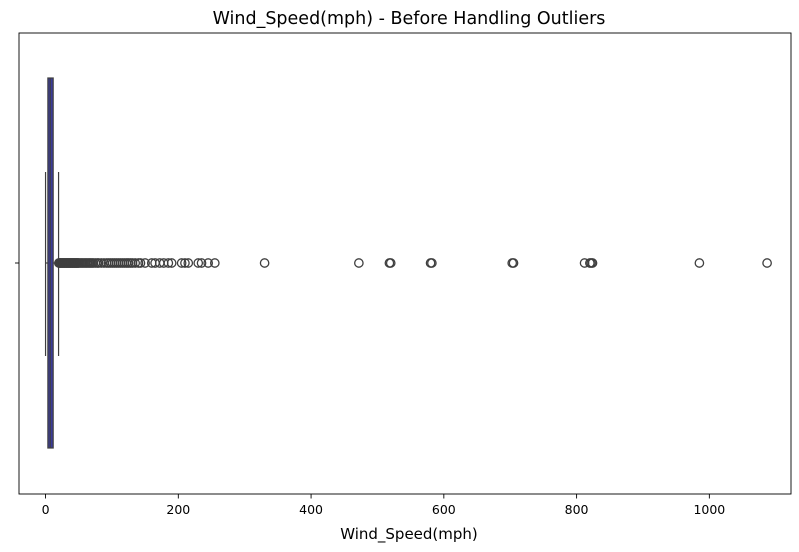 The image size is (799, 552). Describe the element at coordinates (409, 534) in the screenshot. I see `x-axis-label: Wind_Speed(mph)` at that location.